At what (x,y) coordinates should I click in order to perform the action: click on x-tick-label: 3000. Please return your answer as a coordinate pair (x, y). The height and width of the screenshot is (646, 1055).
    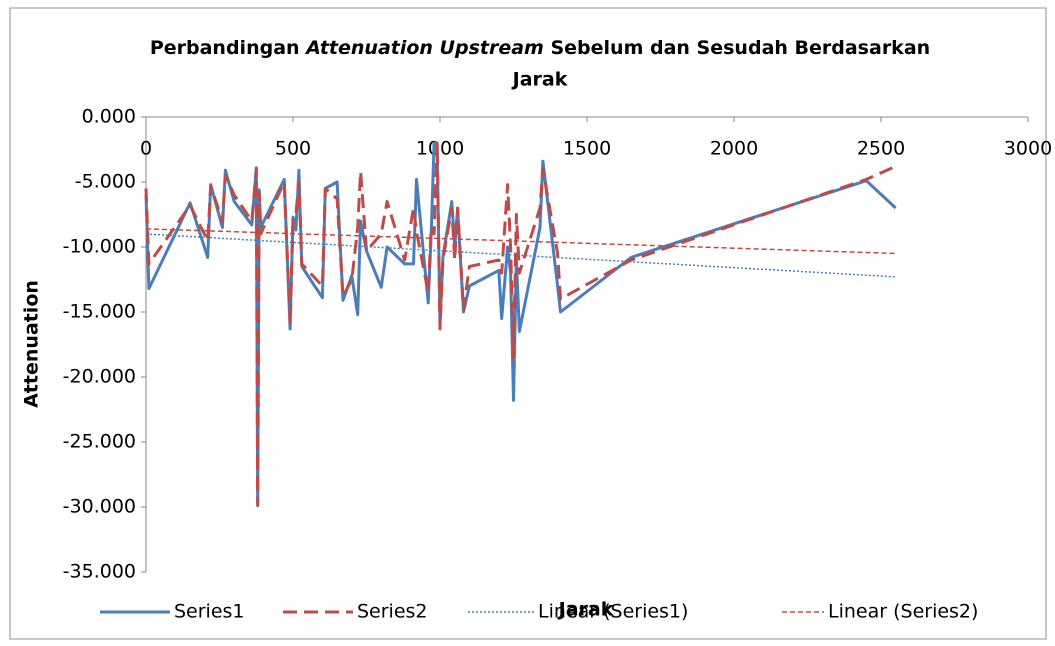
    Looking at the image, I should click on (1028, 149).